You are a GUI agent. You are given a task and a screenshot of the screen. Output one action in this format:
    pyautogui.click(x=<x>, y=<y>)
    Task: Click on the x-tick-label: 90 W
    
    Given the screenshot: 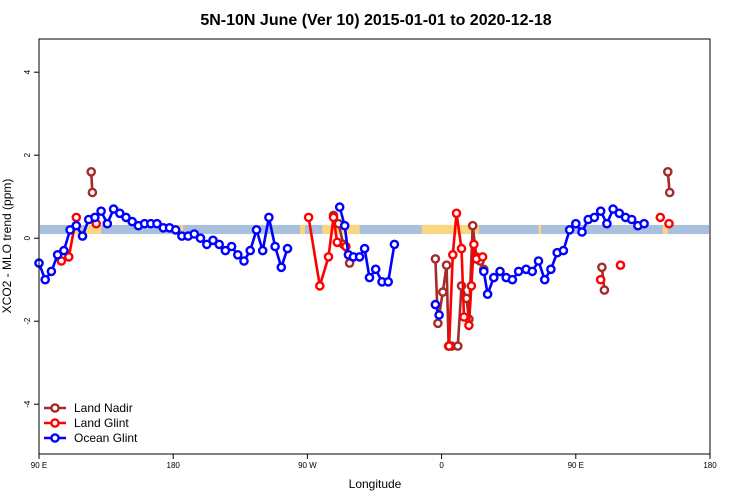 What is the action you would take?
    pyautogui.click(x=307, y=465)
    